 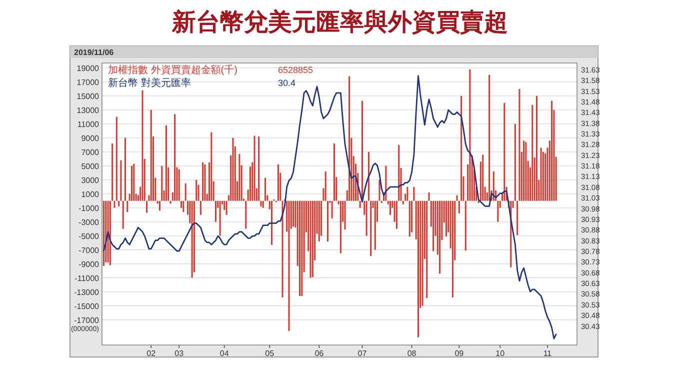 I want to click on y-tick-label: -15000, so click(x=87, y=306).